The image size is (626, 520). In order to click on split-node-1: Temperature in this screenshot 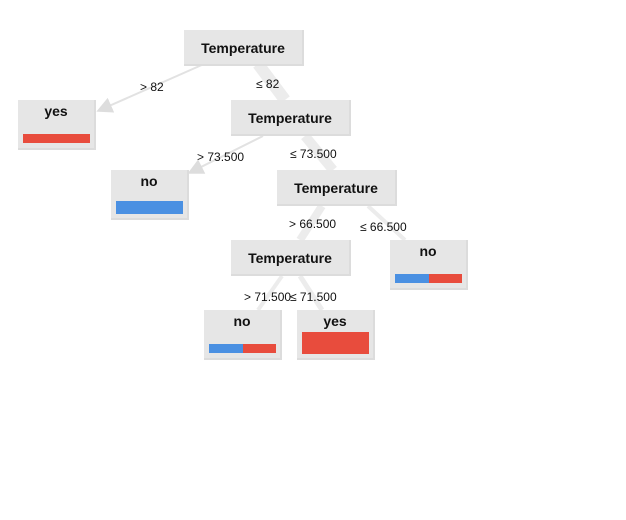, I will do `click(291, 118)`.